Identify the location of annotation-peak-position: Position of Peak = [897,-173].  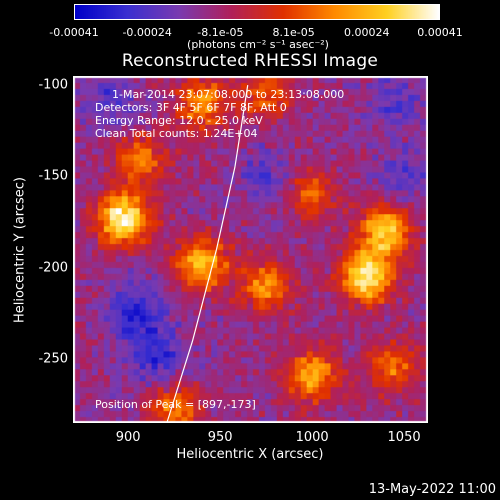
(175, 404).